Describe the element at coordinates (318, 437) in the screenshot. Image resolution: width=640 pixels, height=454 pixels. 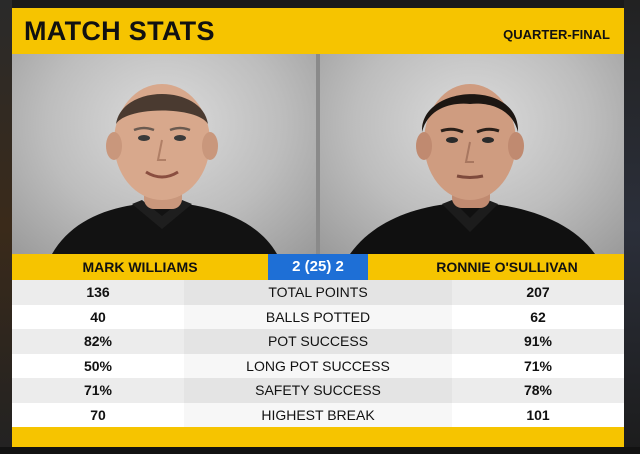
I see `footer-bar` at that location.